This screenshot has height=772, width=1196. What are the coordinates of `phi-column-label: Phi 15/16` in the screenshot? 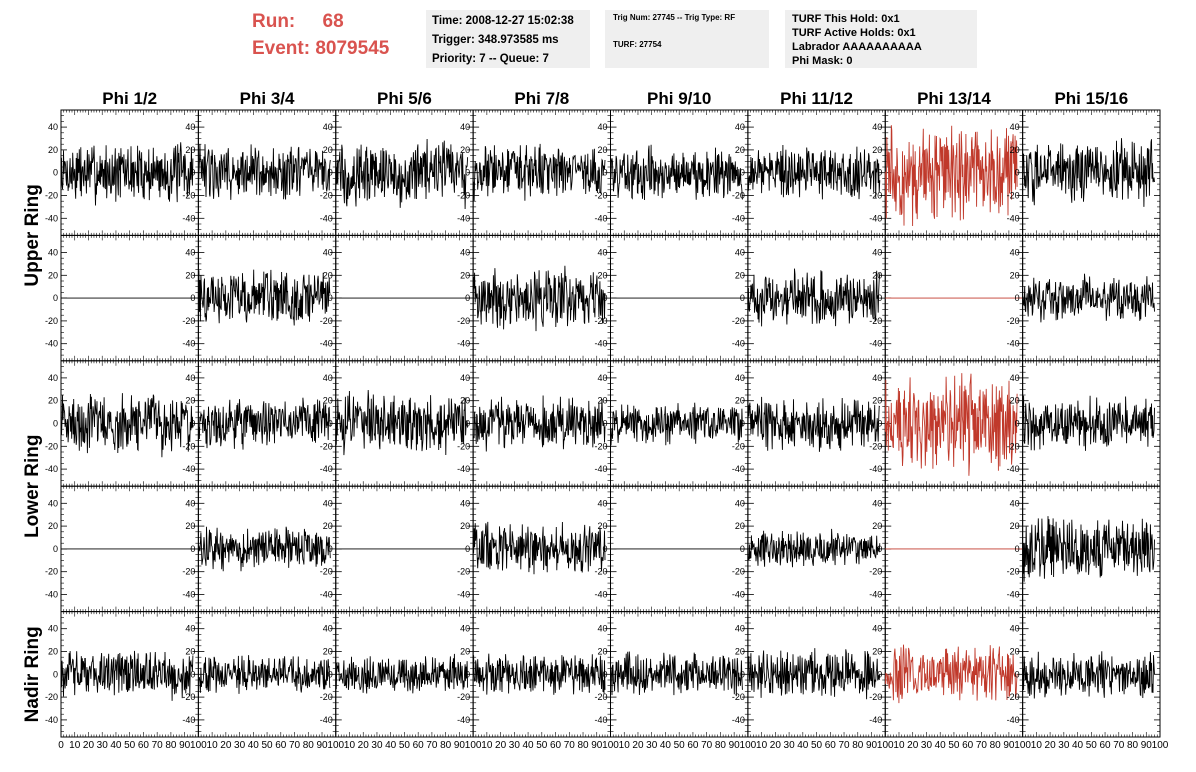 It's located at (1091, 98).